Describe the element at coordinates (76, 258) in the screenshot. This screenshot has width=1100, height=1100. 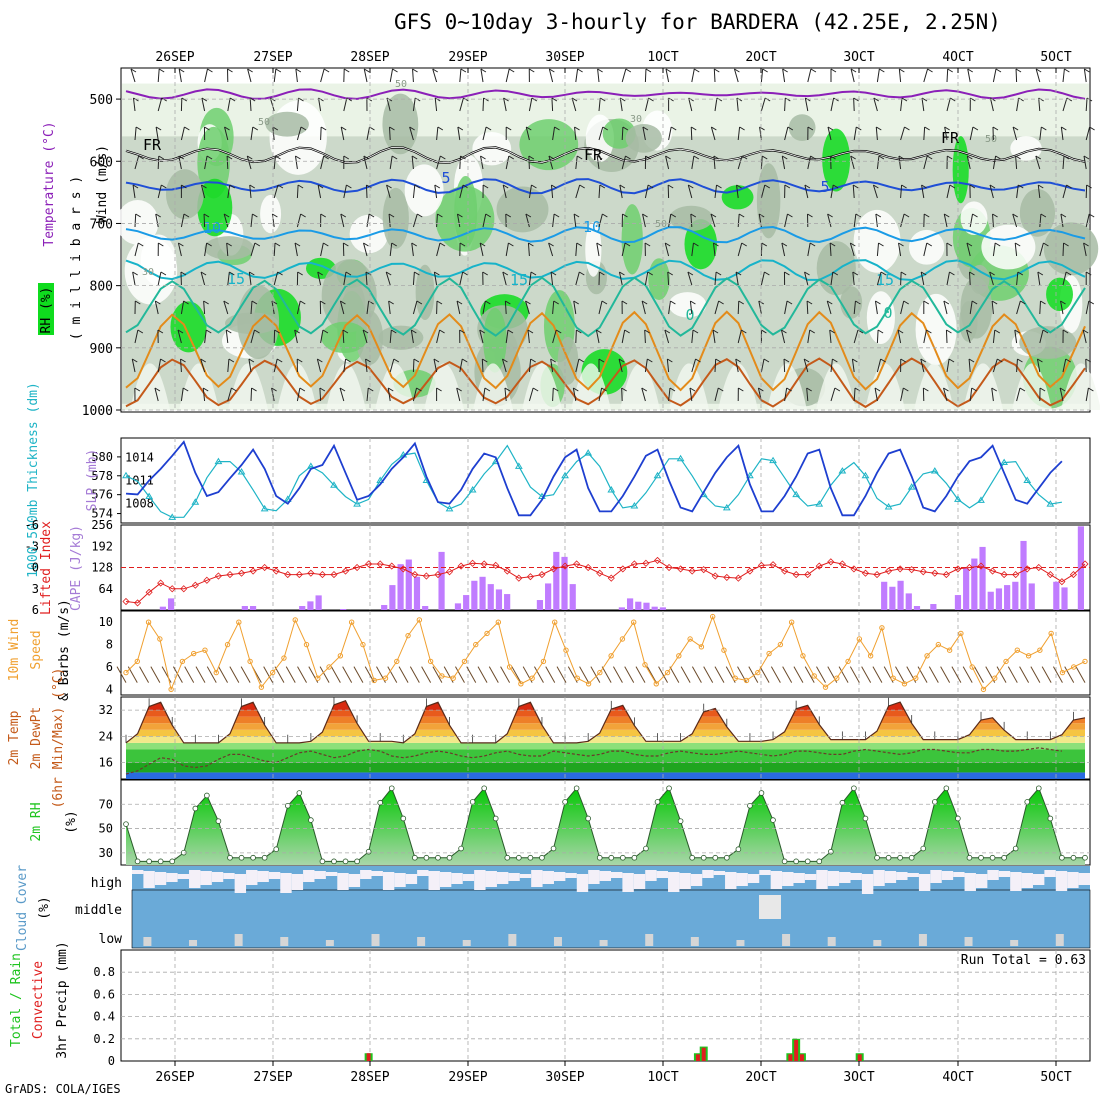
I see `ylabel-millibars: ( m i l l i b a r s )` at that location.